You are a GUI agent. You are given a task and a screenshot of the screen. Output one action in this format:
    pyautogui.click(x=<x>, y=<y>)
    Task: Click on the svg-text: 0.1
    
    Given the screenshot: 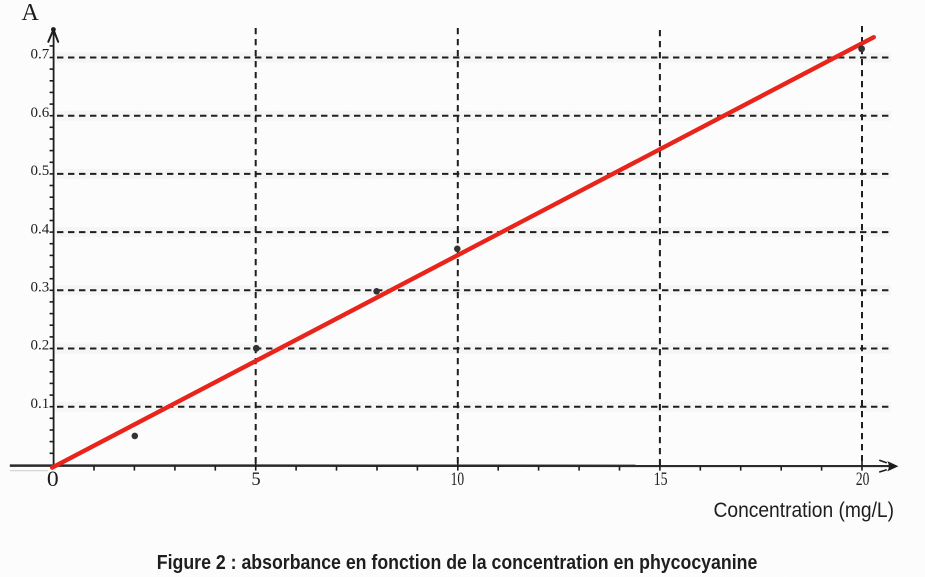 What is the action you would take?
    pyautogui.click(x=39, y=404)
    